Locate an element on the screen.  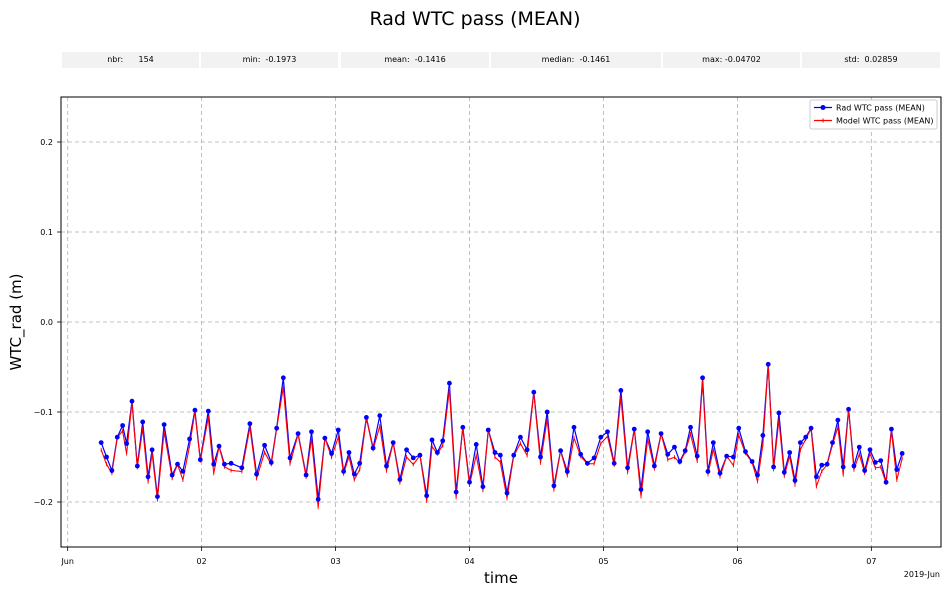
stat-median: median: -0.1461 is located at coordinates (576, 60).